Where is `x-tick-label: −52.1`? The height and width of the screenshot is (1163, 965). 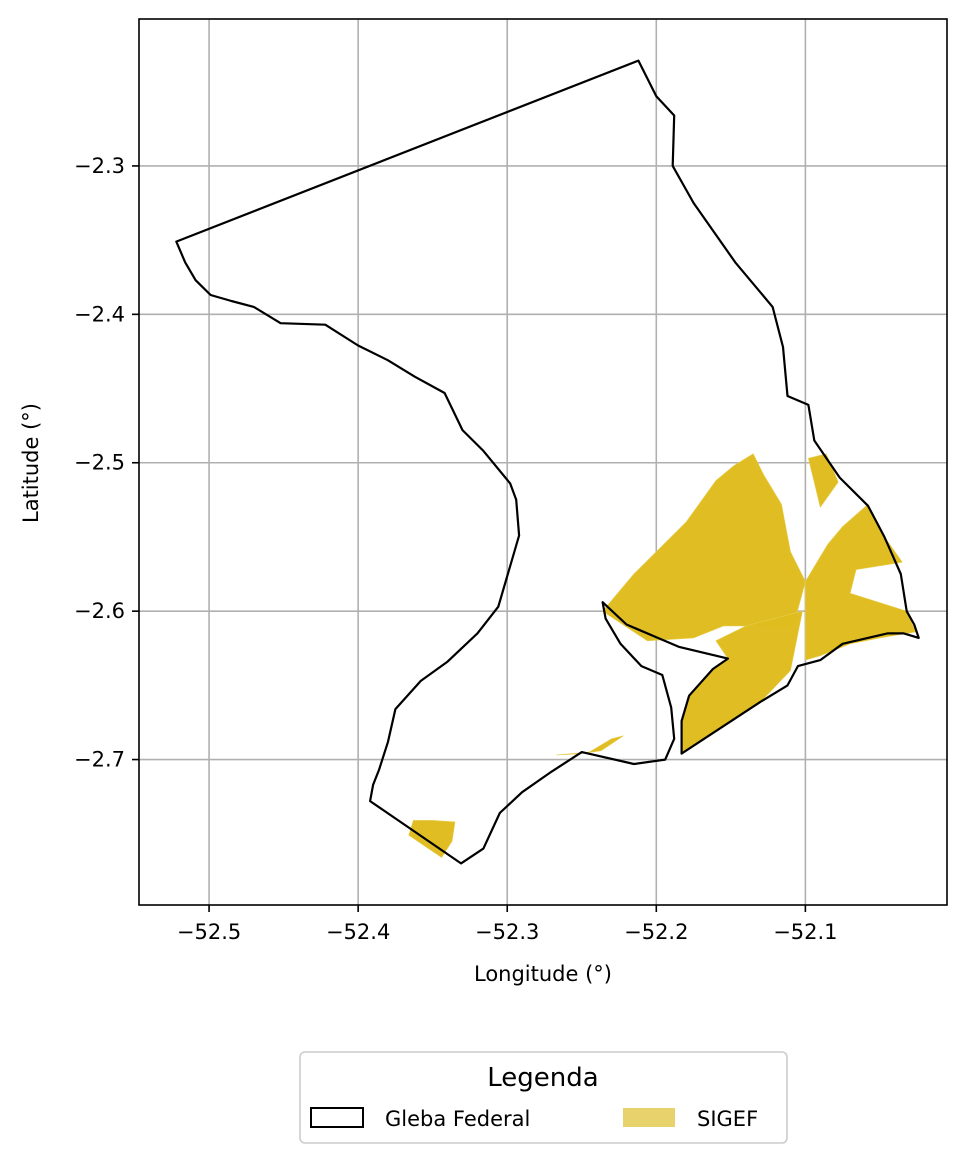
x-tick-label: −52.1 is located at coordinates (805, 932).